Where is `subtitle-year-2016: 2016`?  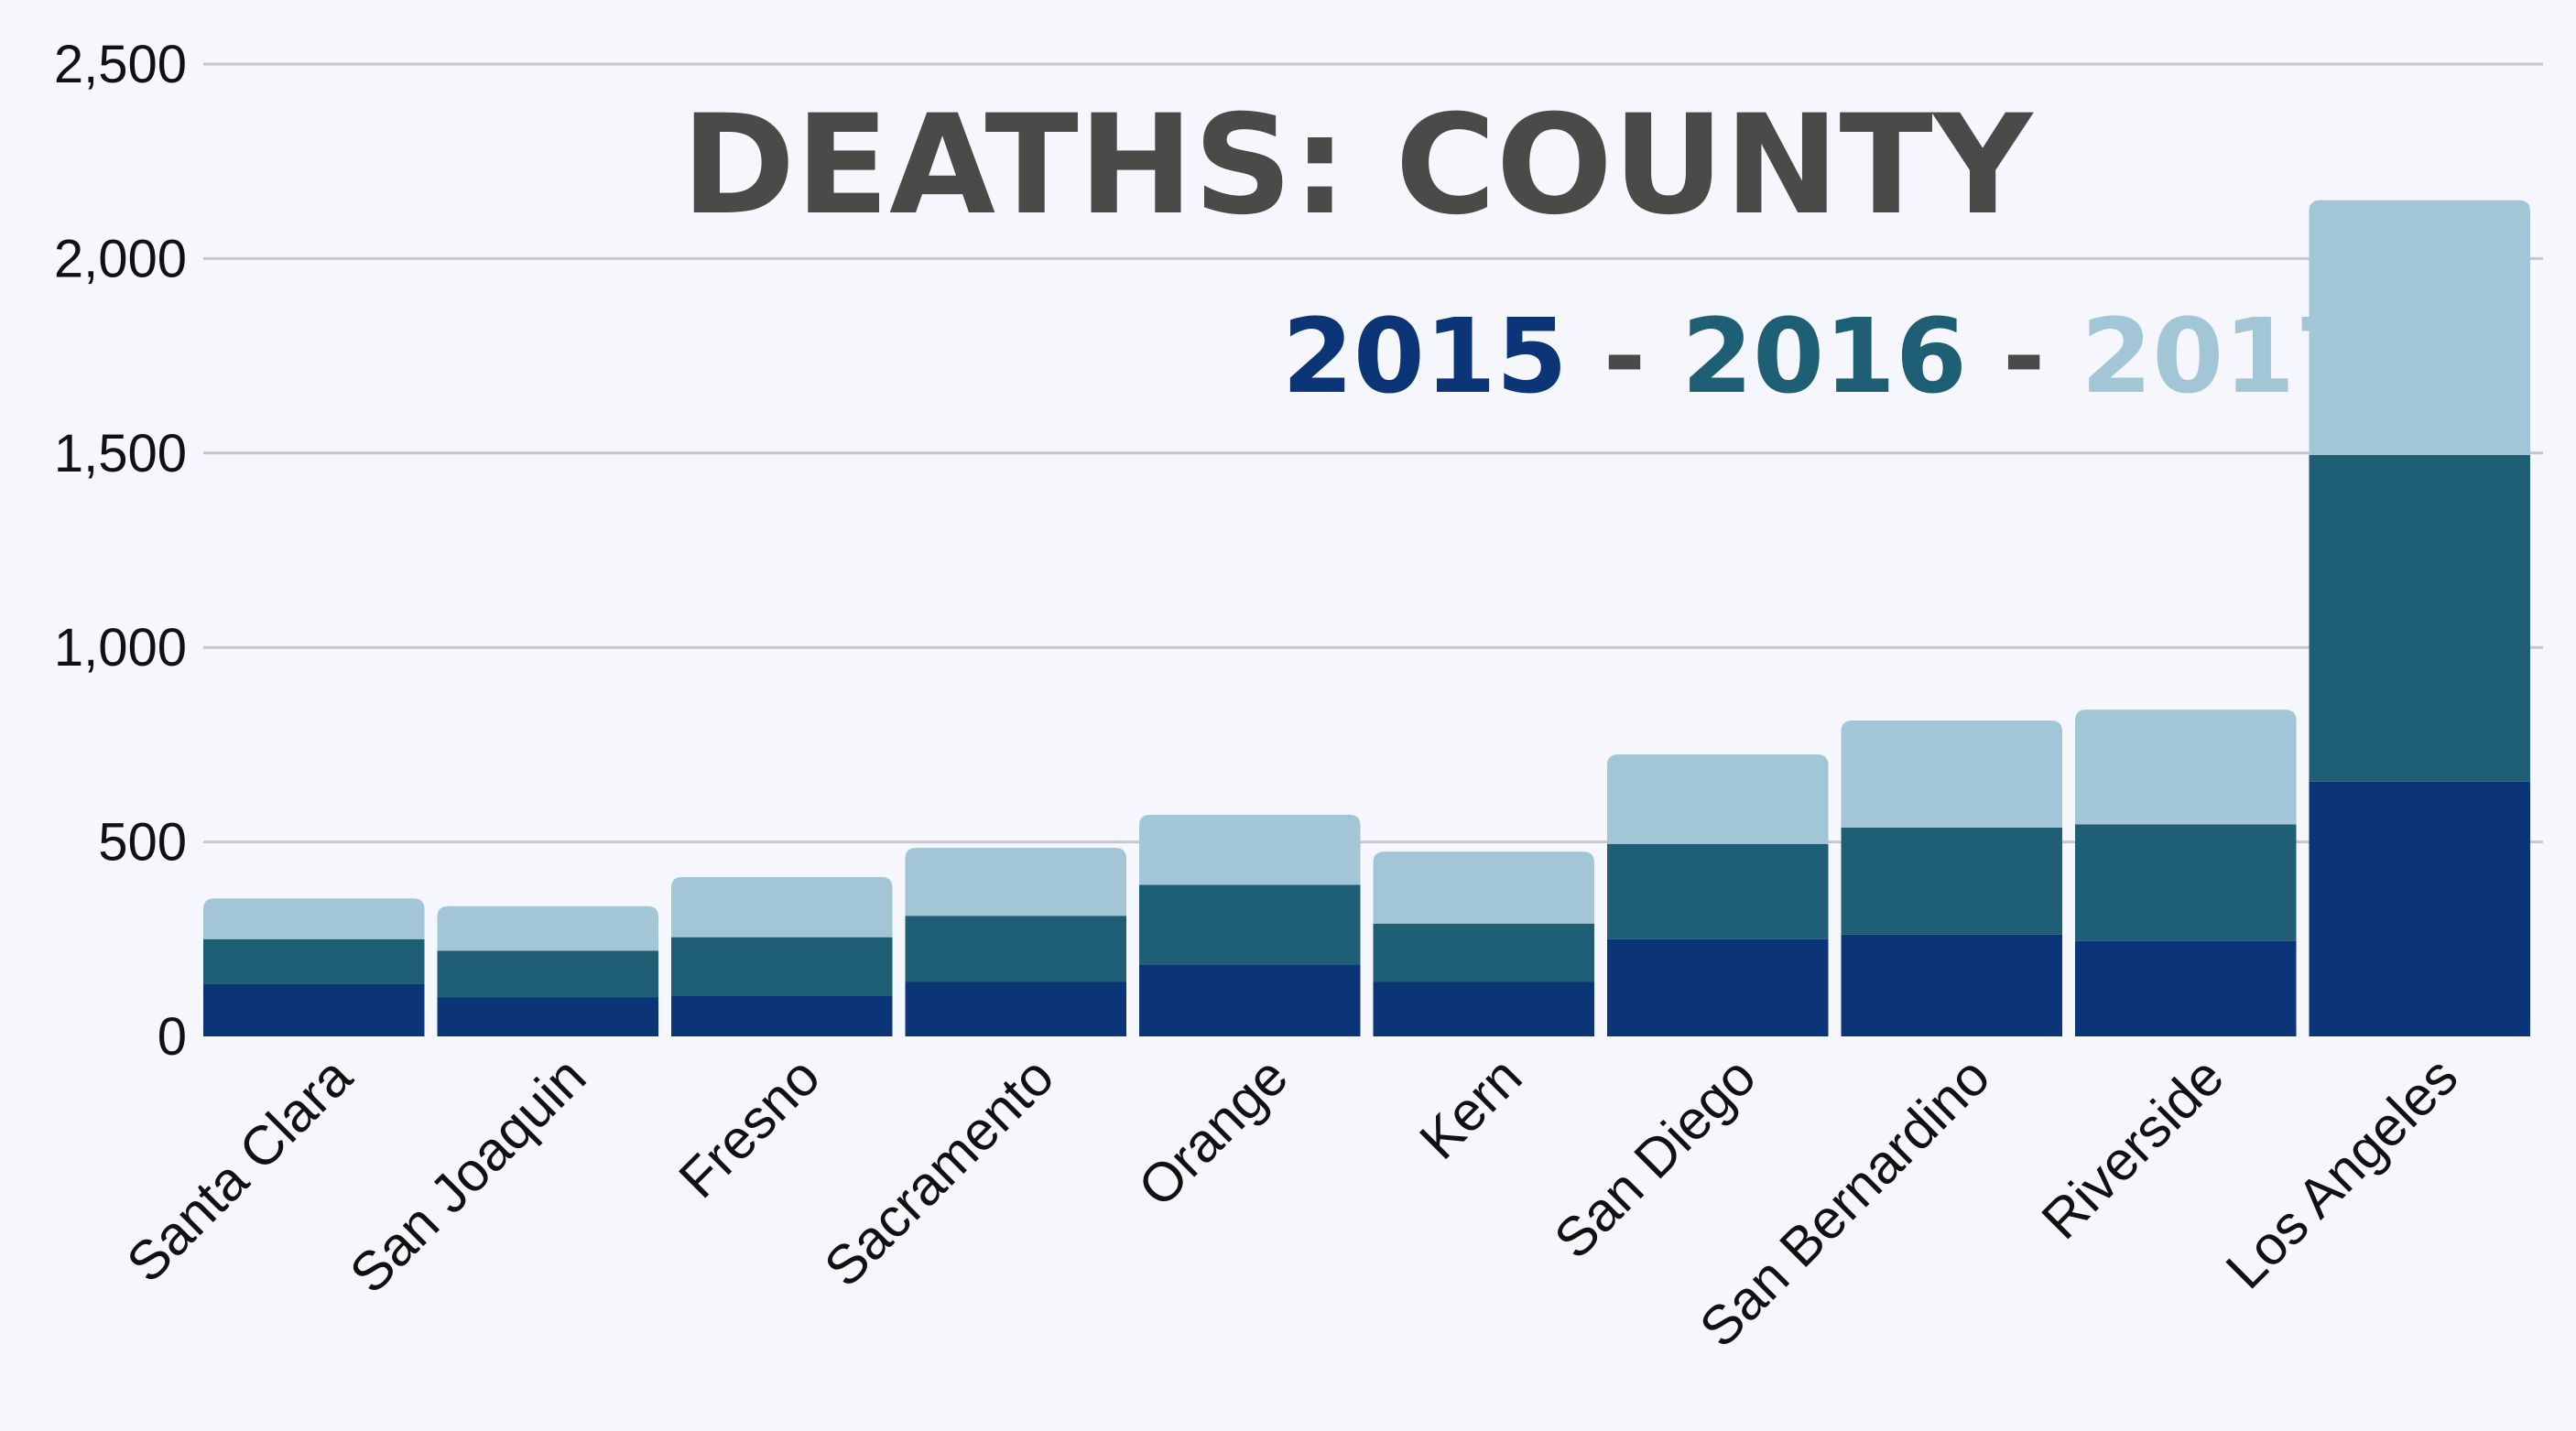 subtitle-year-2016: 2016 is located at coordinates (1824, 357).